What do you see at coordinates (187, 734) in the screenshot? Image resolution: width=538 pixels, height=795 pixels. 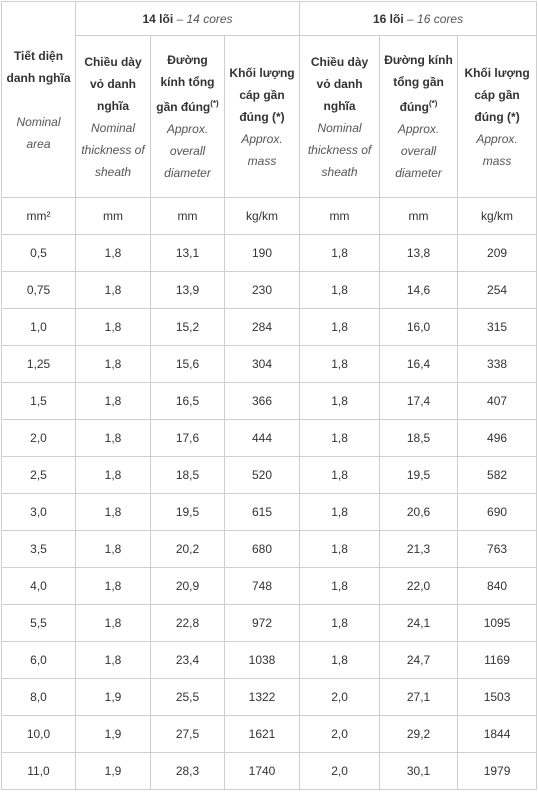 I see `data-cell: 27,5` at bounding box center [187, 734].